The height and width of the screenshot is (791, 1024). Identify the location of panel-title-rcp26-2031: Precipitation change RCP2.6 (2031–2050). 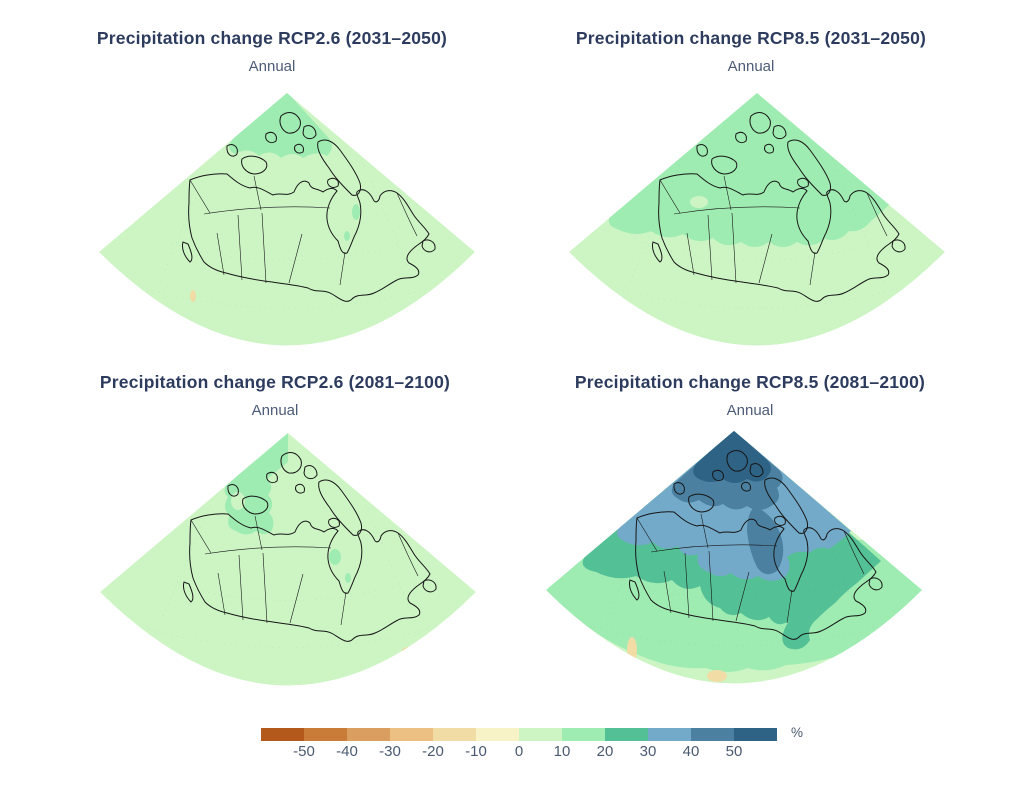
(272, 38).